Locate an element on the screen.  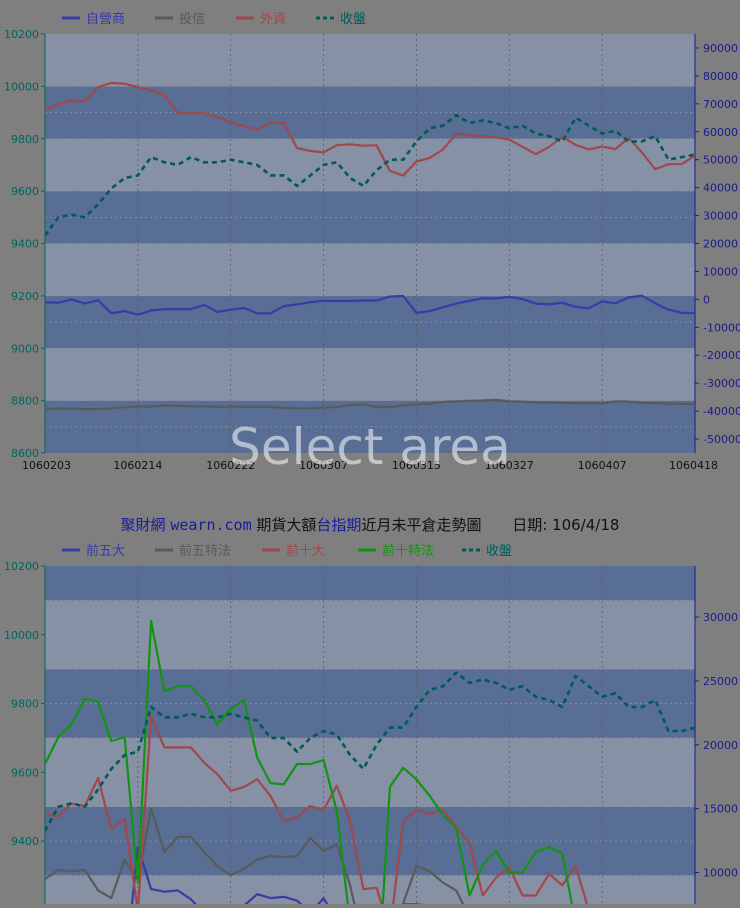
legend-label: 前十特法 is located at coordinates (408, 551).